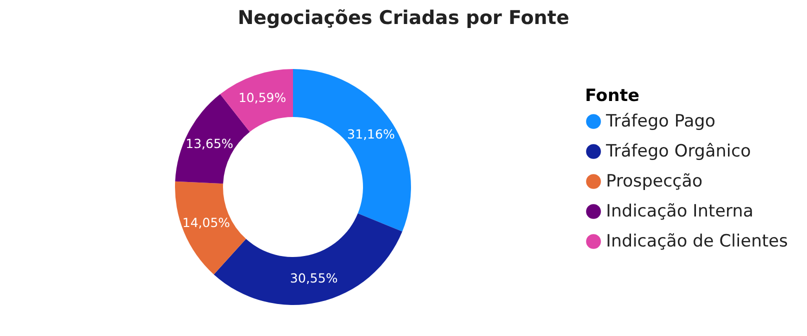  I want to click on data-label: 30,55%, so click(314, 278).